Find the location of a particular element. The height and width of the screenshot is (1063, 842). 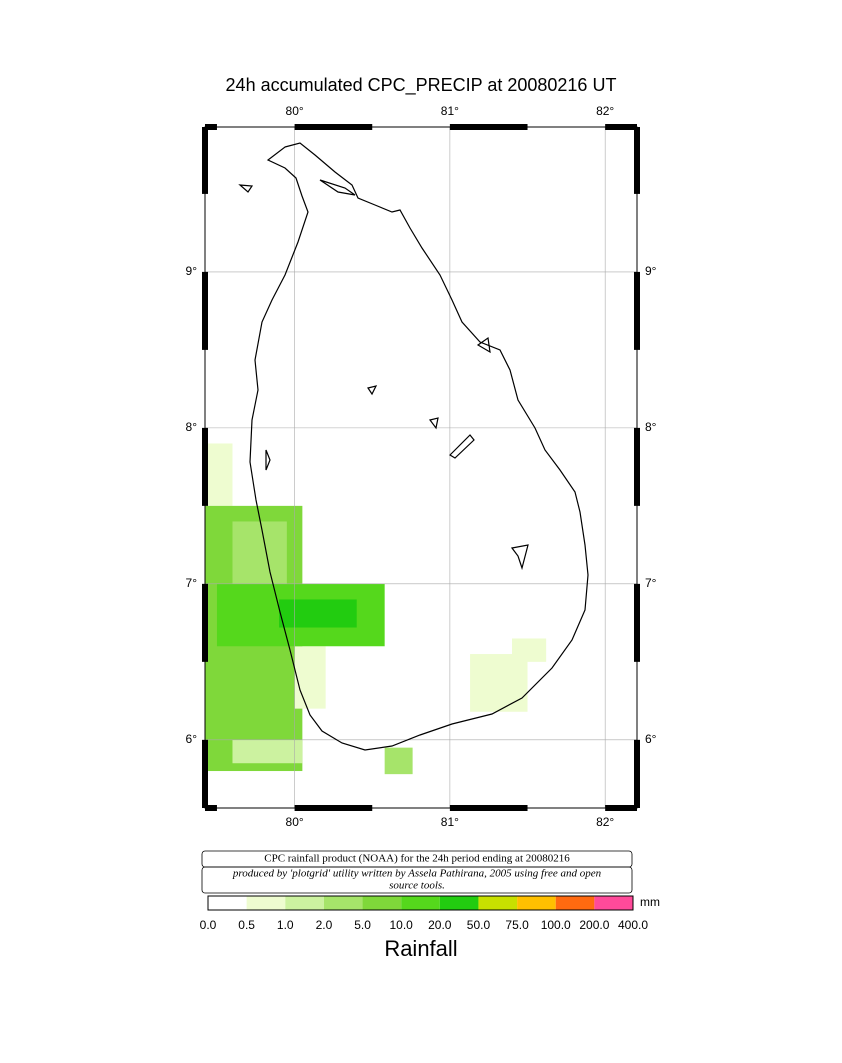

colorbar-tick-label: 200.0 is located at coordinates (594, 925).